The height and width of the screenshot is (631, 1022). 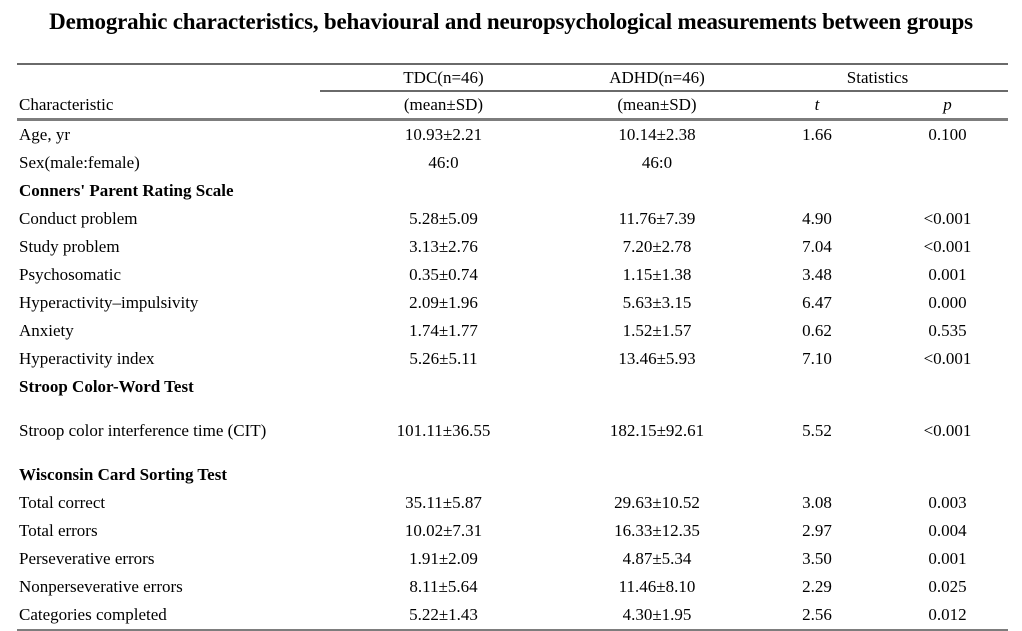 I want to click on section-row: Conners' Parent Rating Scale, so click(x=512, y=191).